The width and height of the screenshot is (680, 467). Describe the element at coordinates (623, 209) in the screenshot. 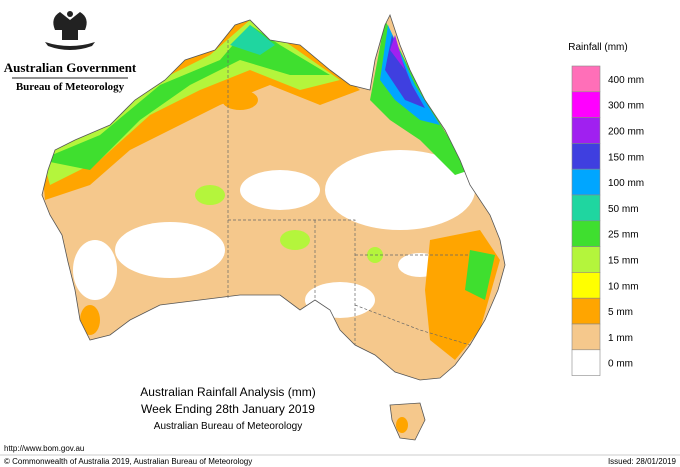

I see `legend-label: 50 mm` at that location.